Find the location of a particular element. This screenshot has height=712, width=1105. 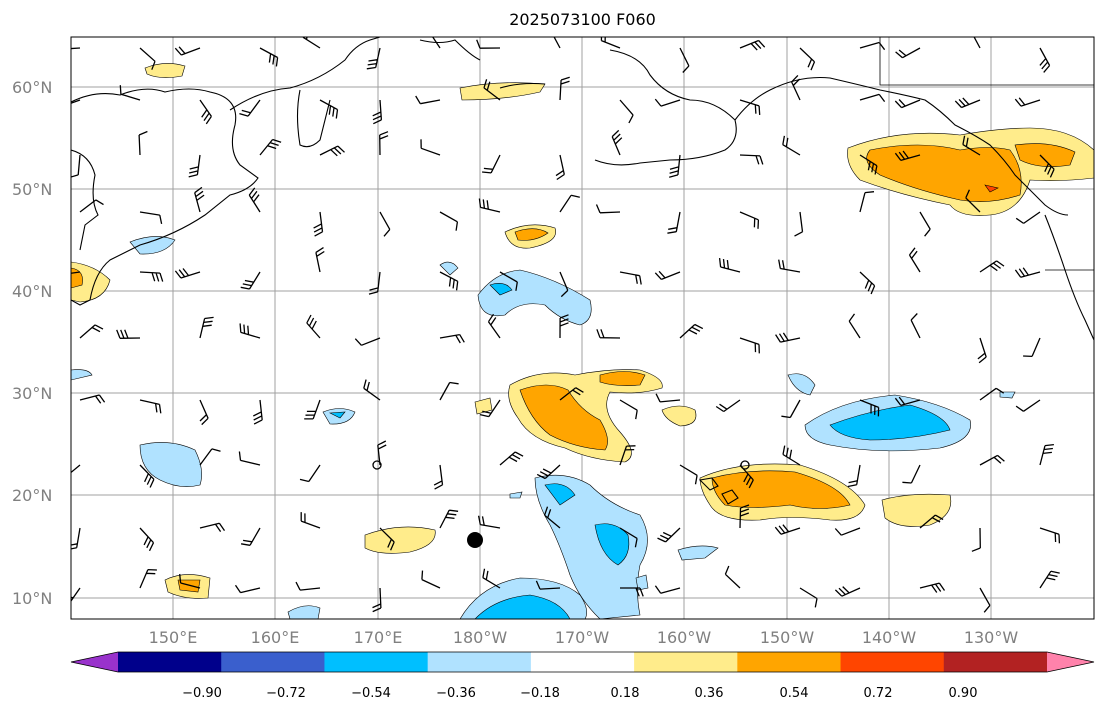

colorbar-label: 0.72 is located at coordinates (878, 693).